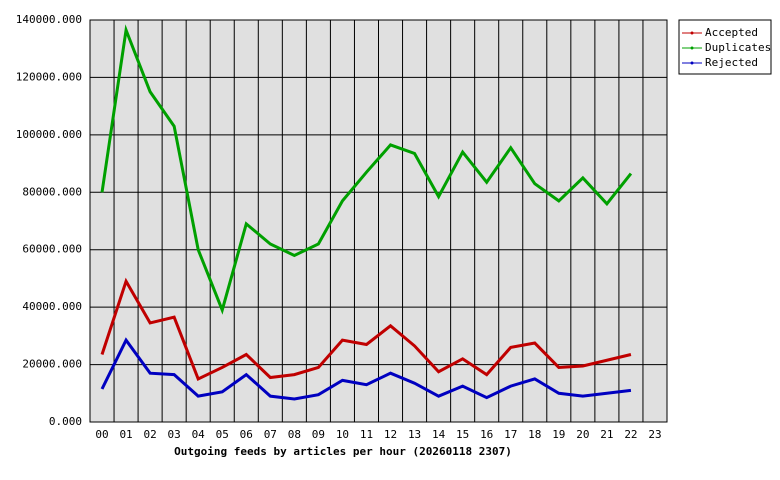 This screenshot has height=480, width=780. I want to click on x-tick-label: 15, so click(462, 434).